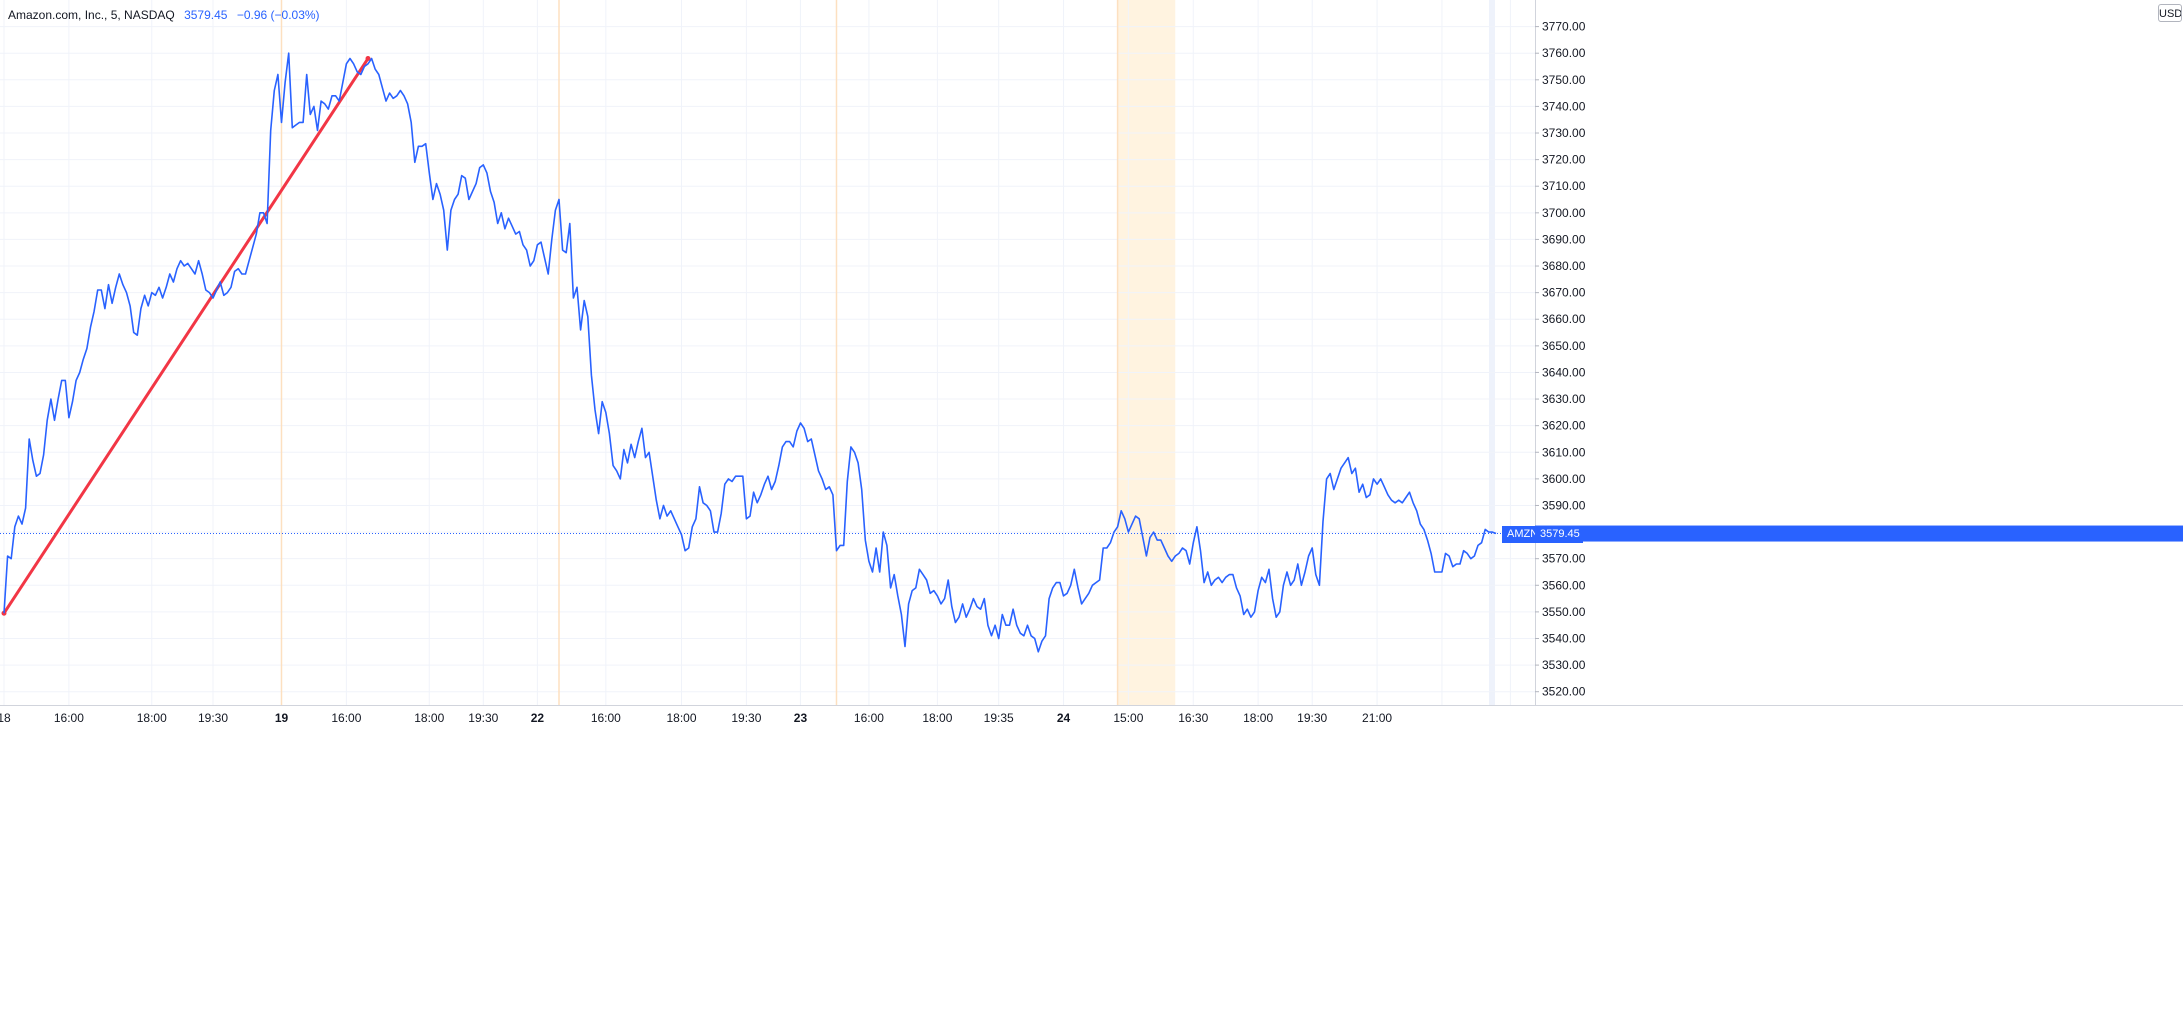 Image resolution: width=2183 pixels, height=1009 pixels. What do you see at coordinates (1377, 718) in the screenshot?
I see `x-tick-label: 21:00` at bounding box center [1377, 718].